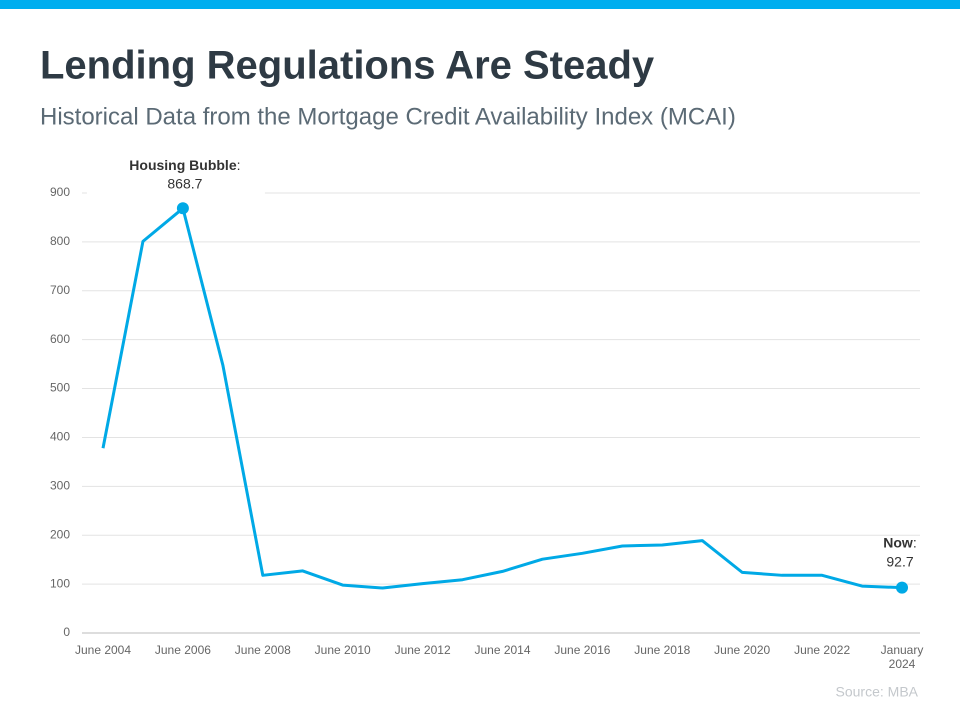  What do you see at coordinates (902, 657) in the screenshot?
I see `x-tick-label: January 2024` at bounding box center [902, 657].